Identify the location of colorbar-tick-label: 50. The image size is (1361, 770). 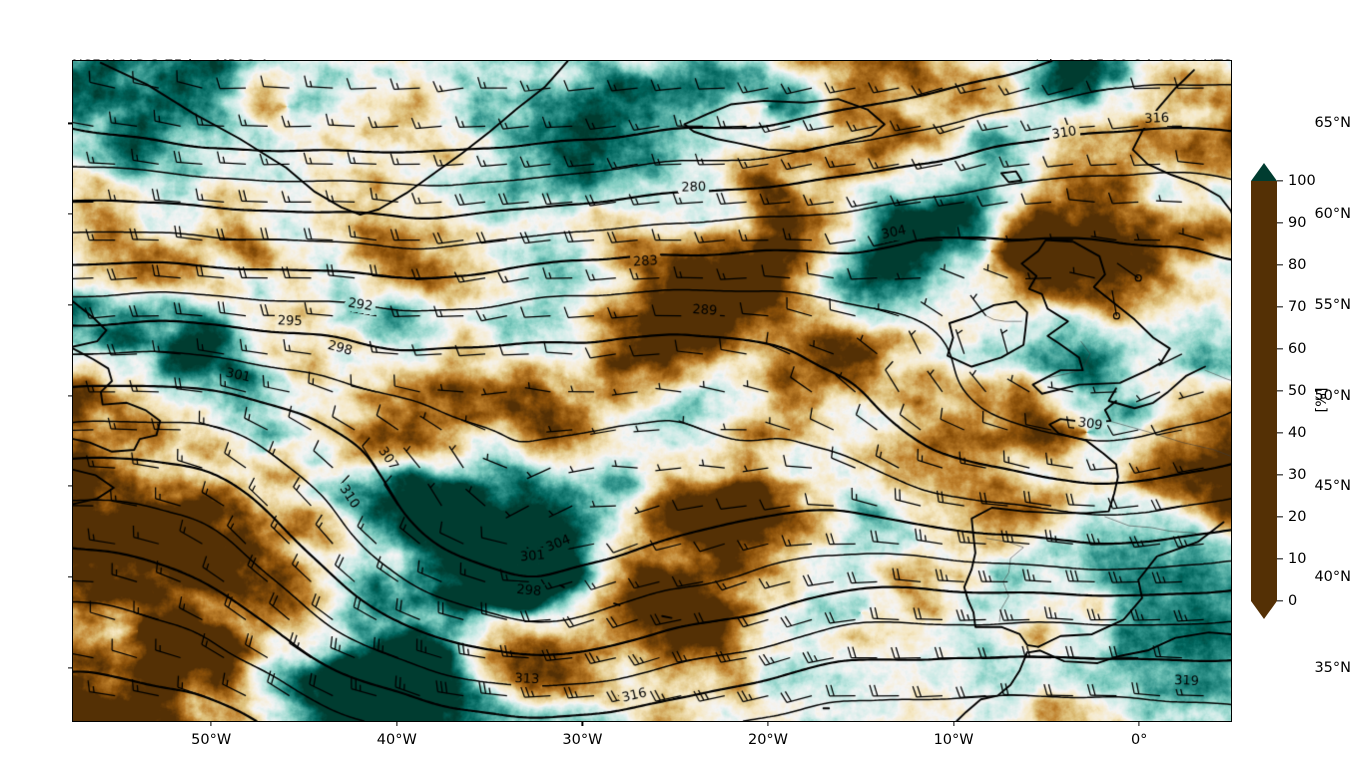
(1297, 391).